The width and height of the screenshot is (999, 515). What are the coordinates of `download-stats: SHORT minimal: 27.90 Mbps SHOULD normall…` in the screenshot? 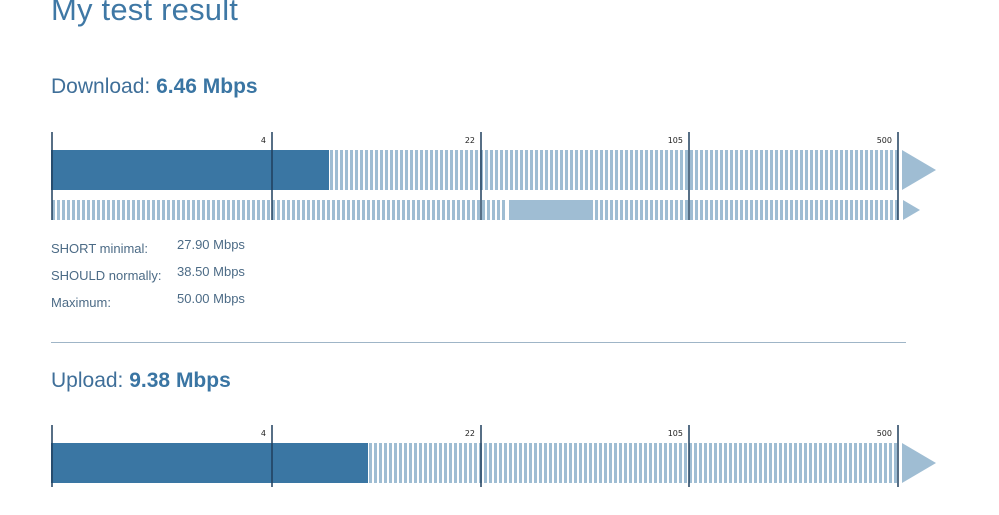 It's located at (251, 276).